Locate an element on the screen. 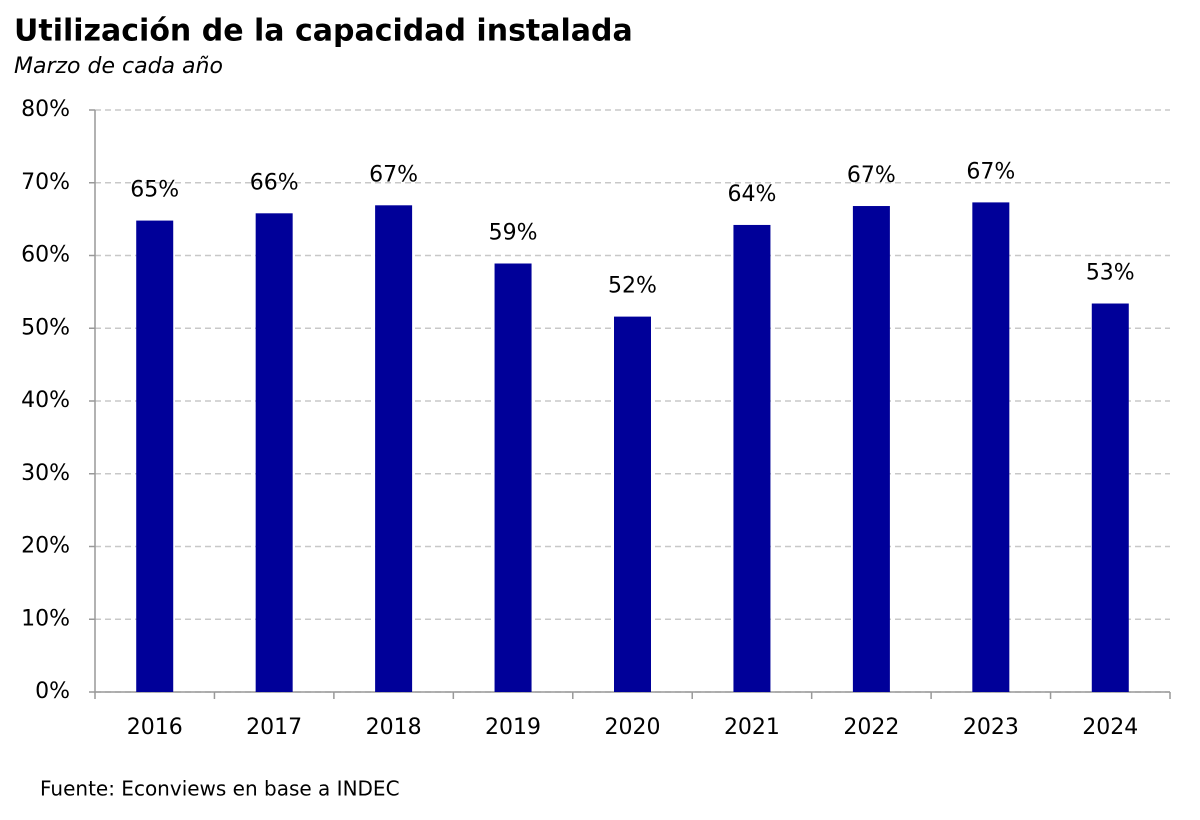 Image resolution: width=1200 pixels, height=820 pixels. x-tick-label: 2018 is located at coordinates (394, 727).